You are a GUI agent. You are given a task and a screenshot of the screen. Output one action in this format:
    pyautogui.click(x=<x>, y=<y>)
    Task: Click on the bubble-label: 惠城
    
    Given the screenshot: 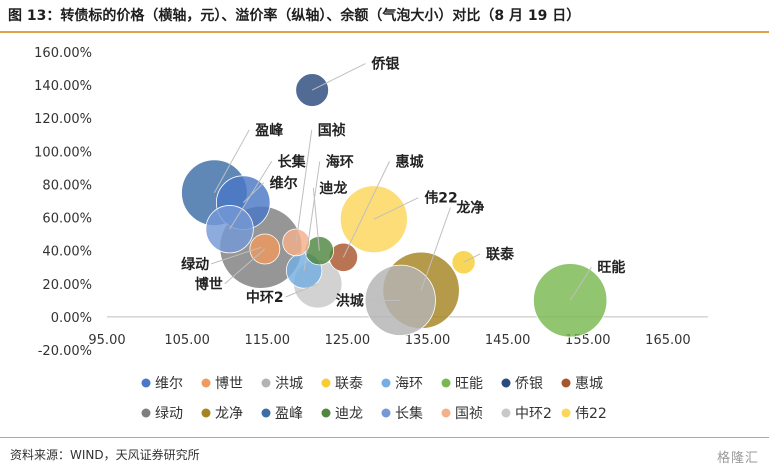 What is the action you would take?
    pyautogui.click(x=409, y=161)
    